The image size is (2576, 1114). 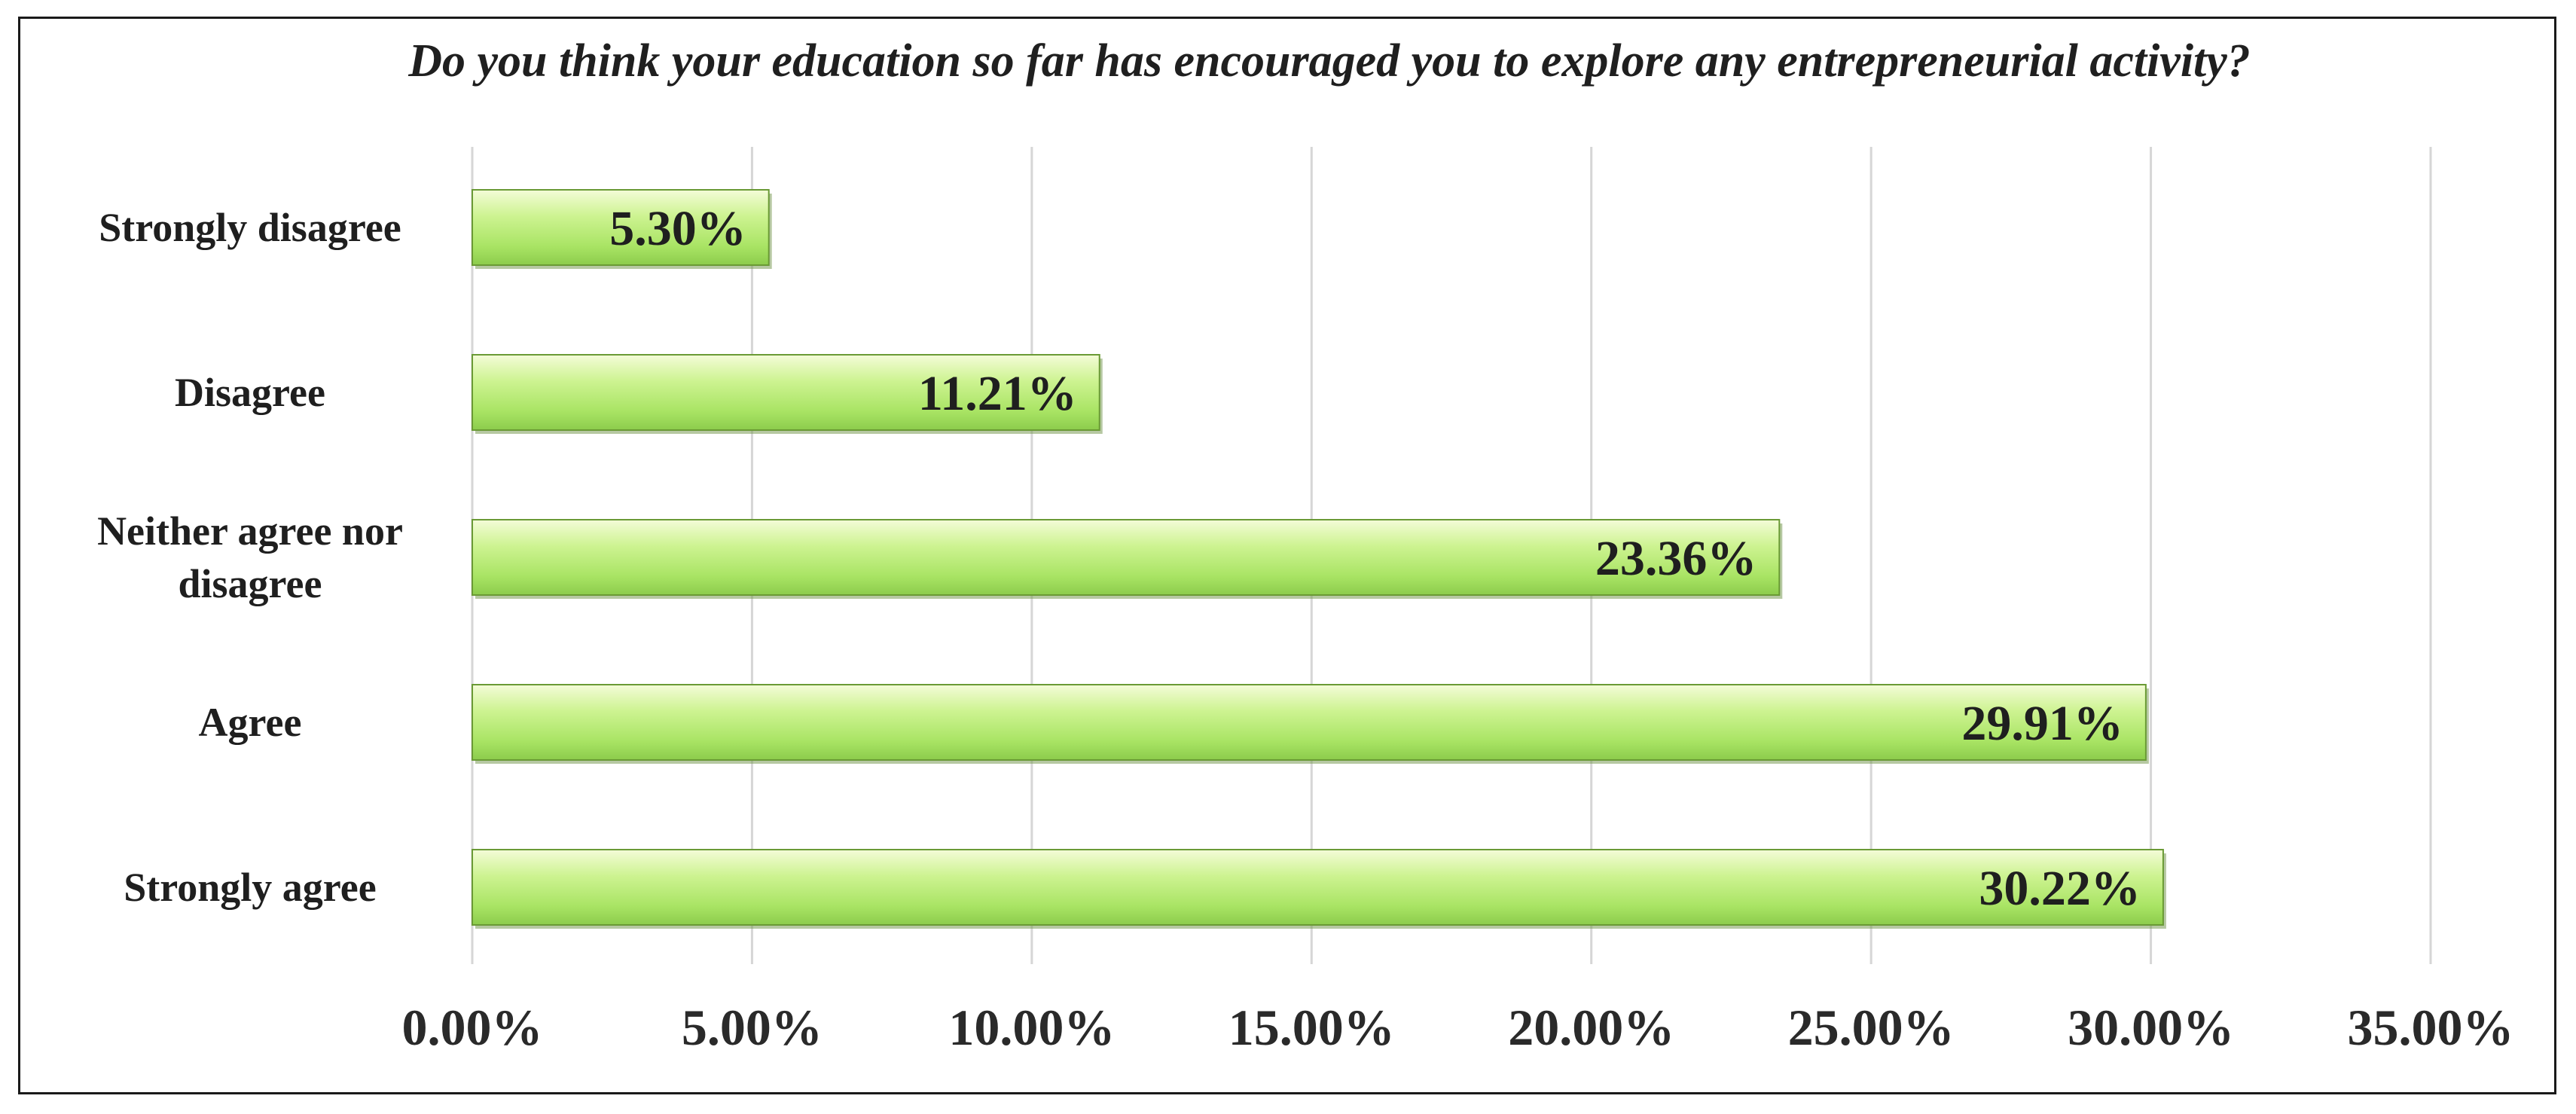 What do you see at coordinates (2431, 1027) in the screenshot?
I see `x-tick-label: 35.00%` at bounding box center [2431, 1027].